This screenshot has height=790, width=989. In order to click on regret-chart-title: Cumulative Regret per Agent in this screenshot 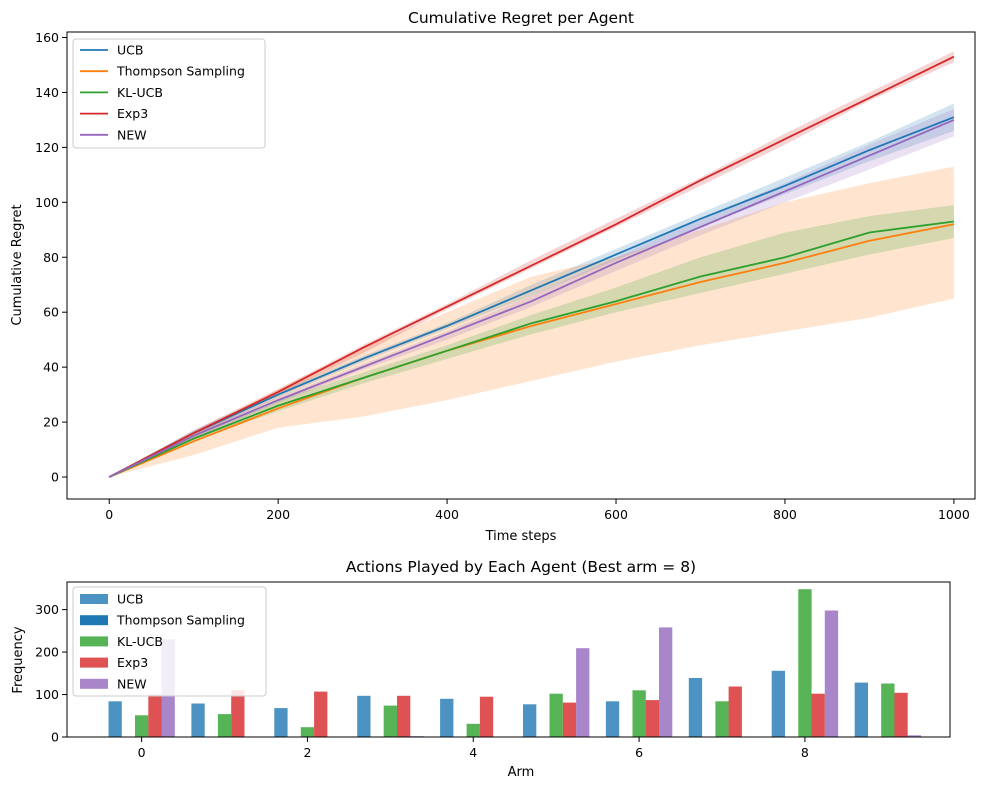, I will do `click(521, 18)`.